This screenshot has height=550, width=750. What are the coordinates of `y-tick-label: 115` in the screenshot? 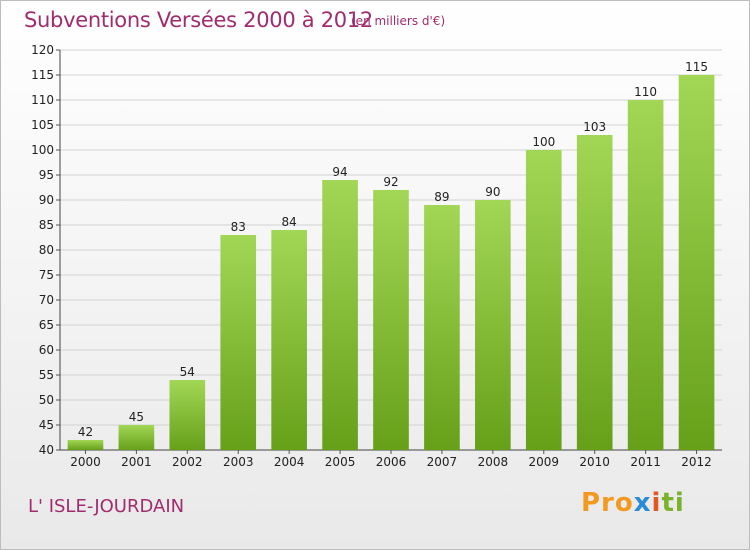 It's located at (42, 75).